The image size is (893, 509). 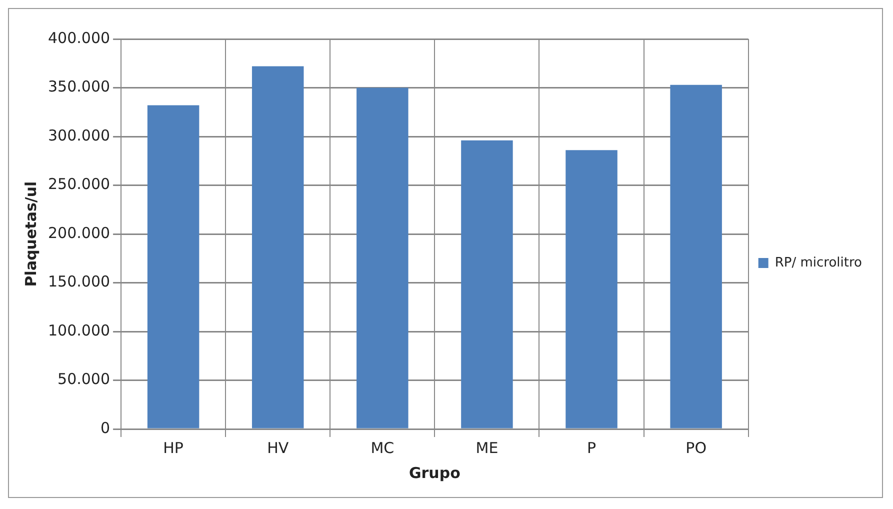 I want to click on y-tick-label: 200.000, so click(x=79, y=233).